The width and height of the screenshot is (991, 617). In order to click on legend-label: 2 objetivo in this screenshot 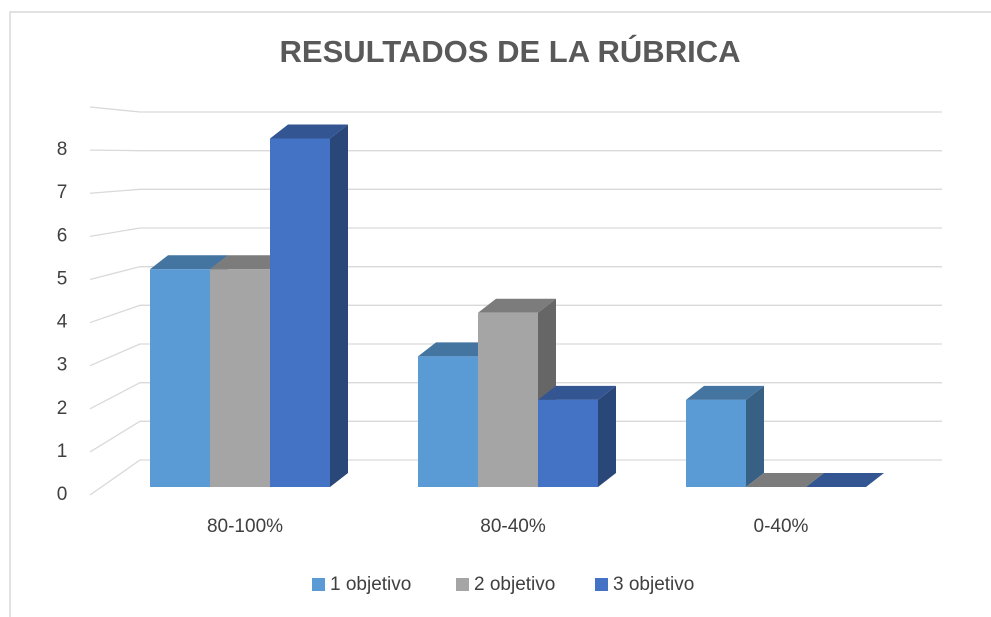, I will do `click(514, 584)`.